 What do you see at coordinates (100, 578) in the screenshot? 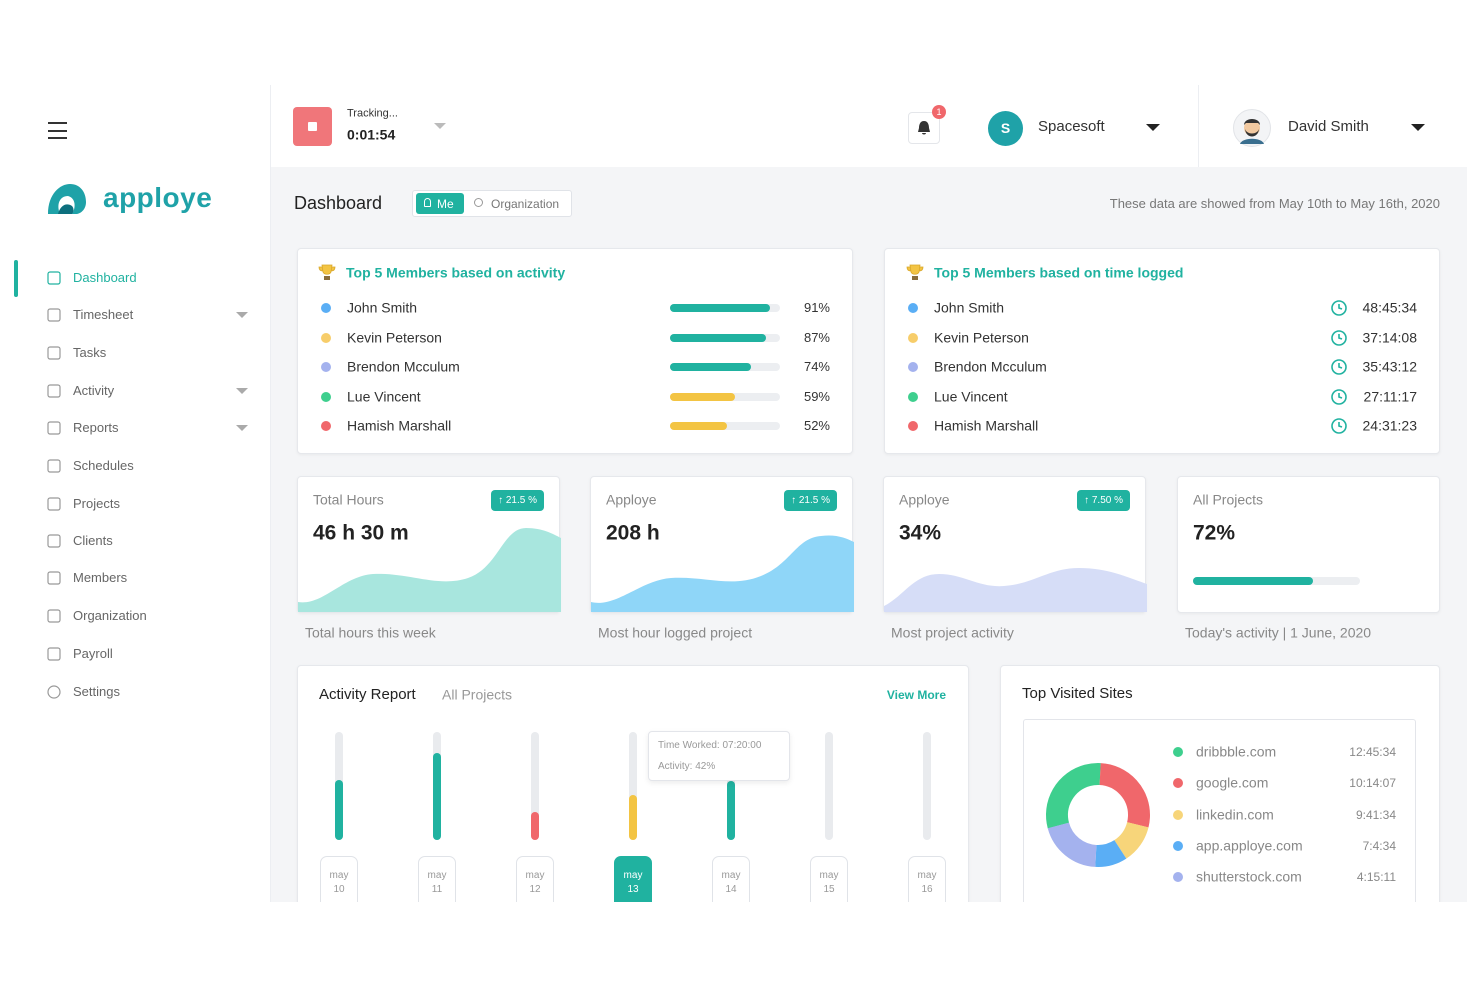
I see `menu-item: Members` at bounding box center [100, 578].